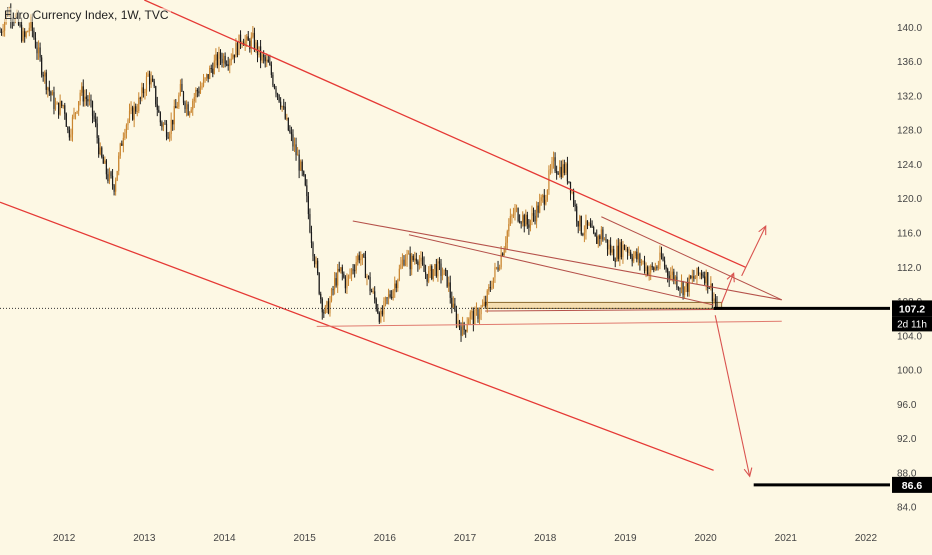  Describe the element at coordinates (305, 538) in the screenshot. I see `x-tick-label: 2015` at that location.